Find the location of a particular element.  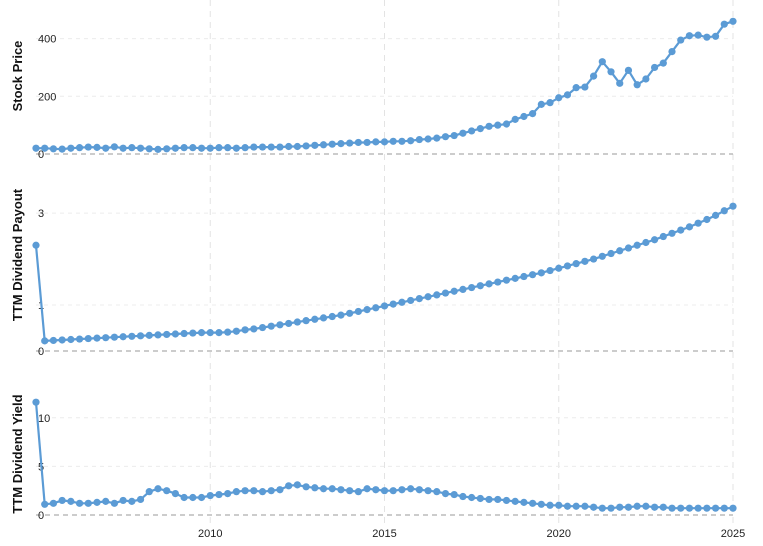

x-axis: 2010 2015 2020 2025 is located at coordinates (471, 534).